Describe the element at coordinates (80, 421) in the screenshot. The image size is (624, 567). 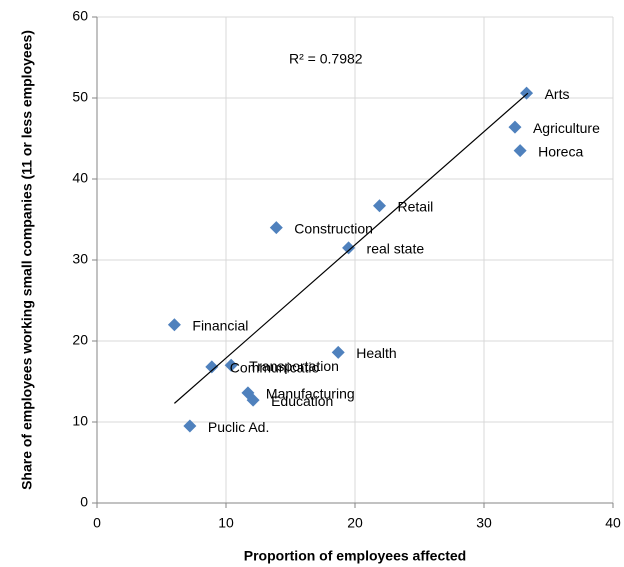
I see `y-tick-label: 10` at that location.